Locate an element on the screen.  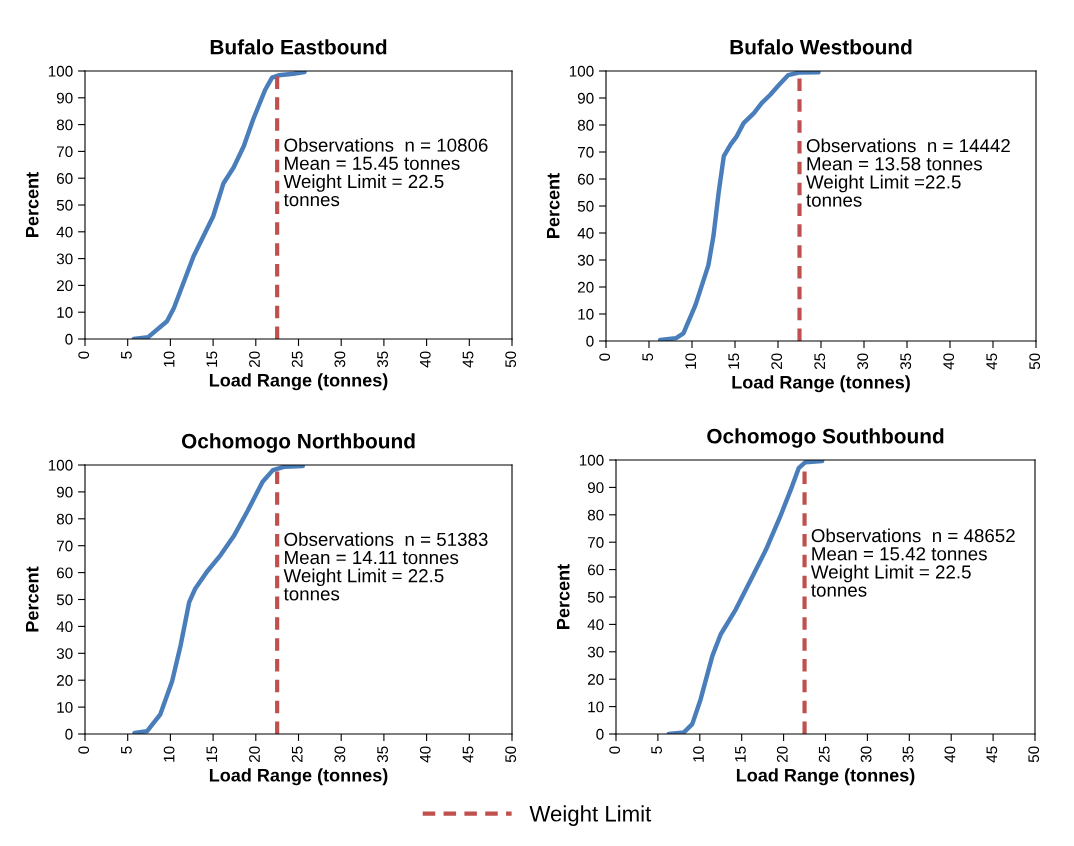
chart-title: Bufalo Westbound is located at coordinates (821, 47).